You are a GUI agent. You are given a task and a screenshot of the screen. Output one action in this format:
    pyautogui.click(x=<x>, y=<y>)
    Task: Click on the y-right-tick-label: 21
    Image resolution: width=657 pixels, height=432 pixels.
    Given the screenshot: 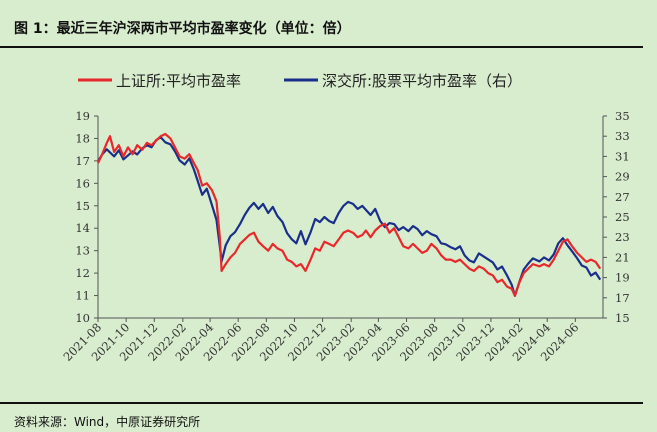 What is the action you would take?
    pyautogui.click(x=622, y=257)
    